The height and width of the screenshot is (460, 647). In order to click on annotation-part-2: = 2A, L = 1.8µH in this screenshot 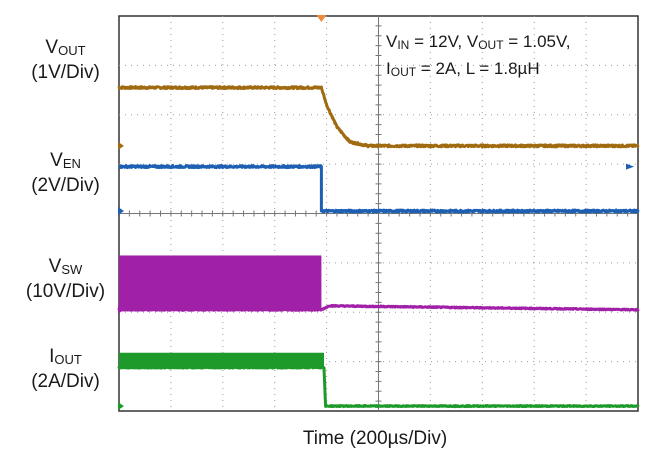, I will do `click(478, 68)`.